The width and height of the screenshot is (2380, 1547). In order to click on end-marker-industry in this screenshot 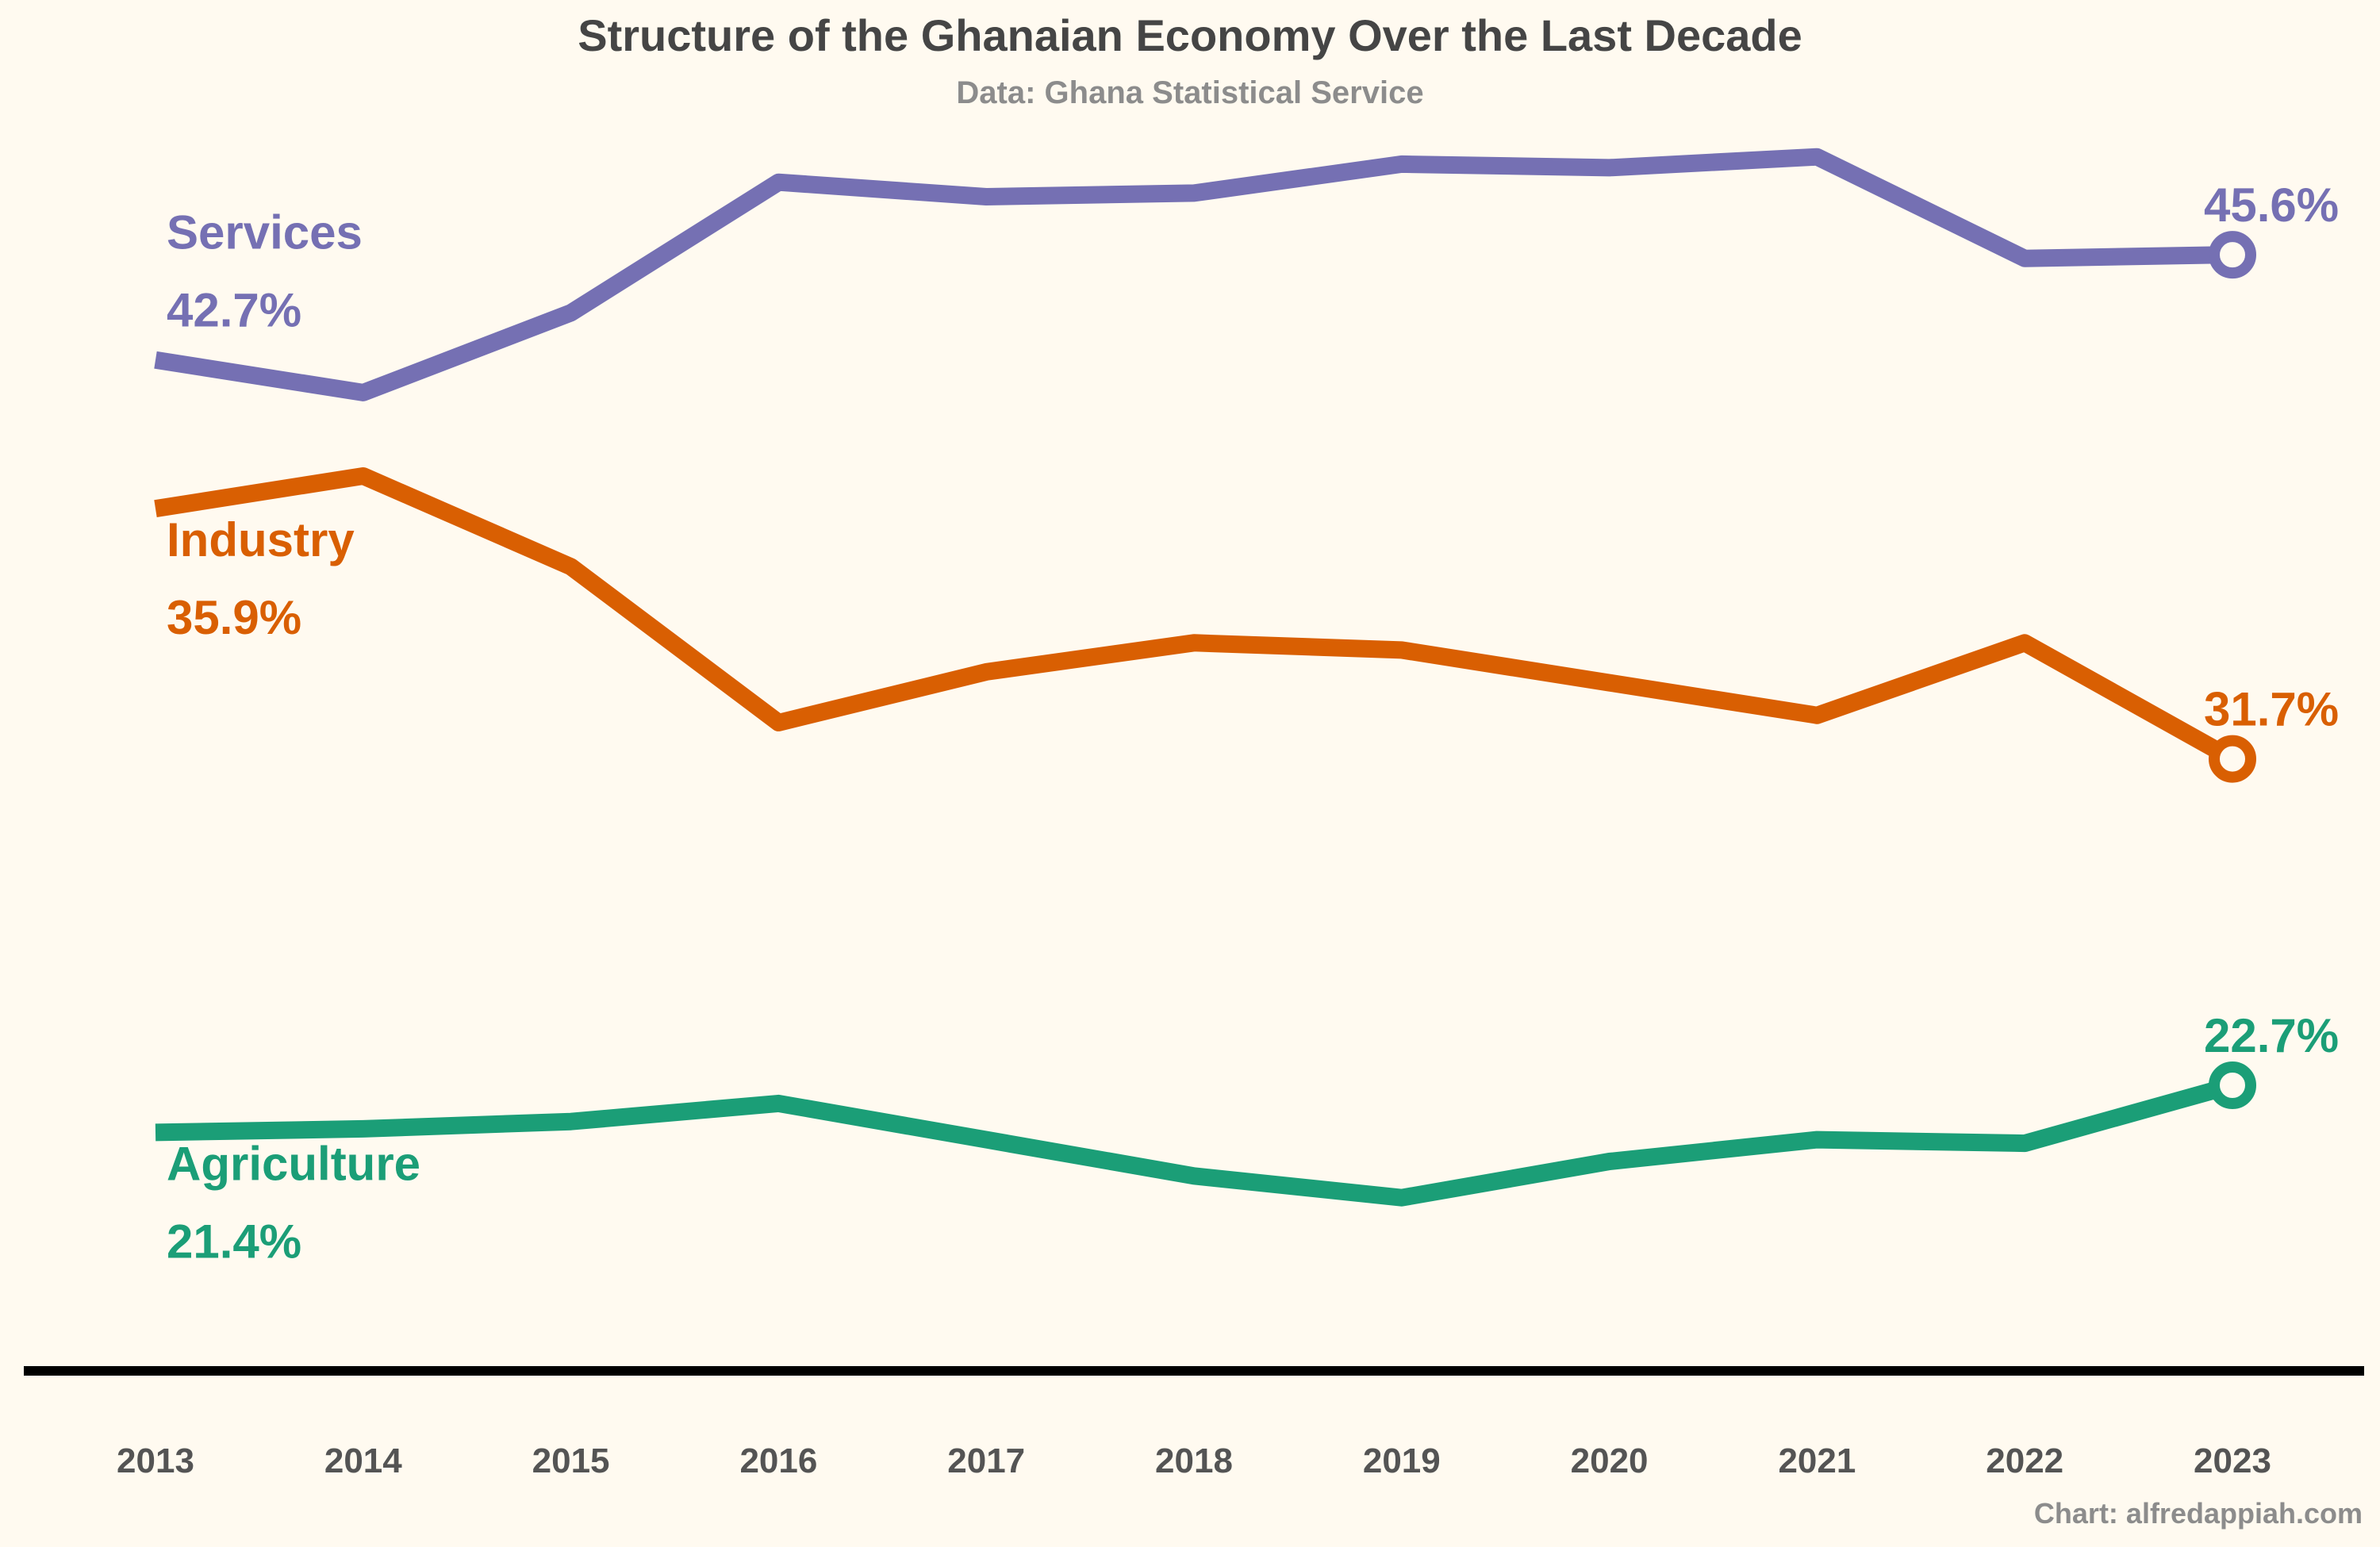, I will do `click(2232, 759)`.